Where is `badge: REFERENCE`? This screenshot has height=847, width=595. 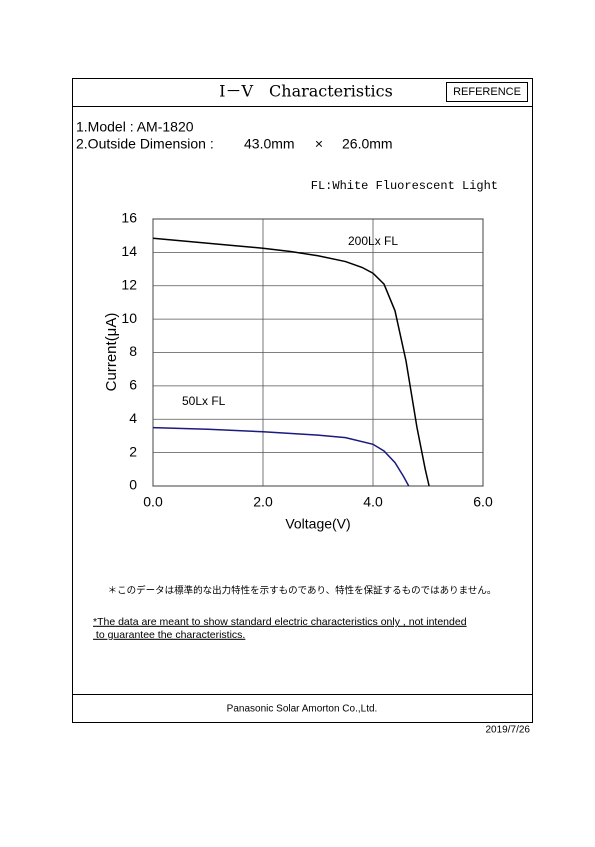
badge: REFERENCE is located at coordinates (487, 92).